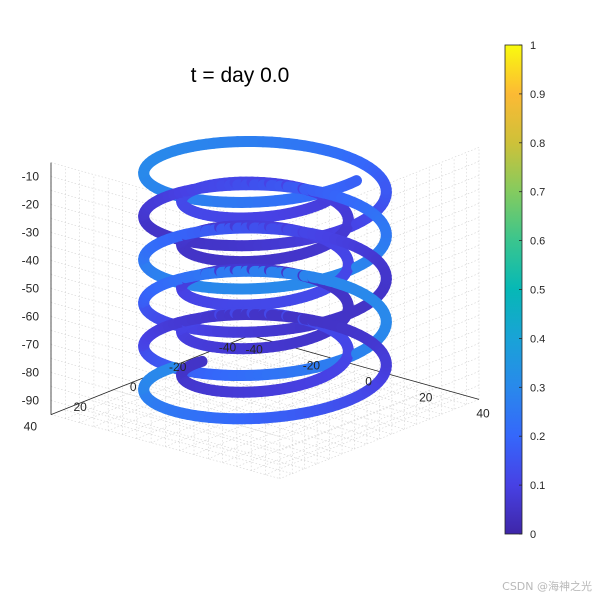 The width and height of the screenshot is (600, 600). Describe the element at coordinates (537, 388) in the screenshot. I see `colorbar-tick-label: 0.3` at that location.